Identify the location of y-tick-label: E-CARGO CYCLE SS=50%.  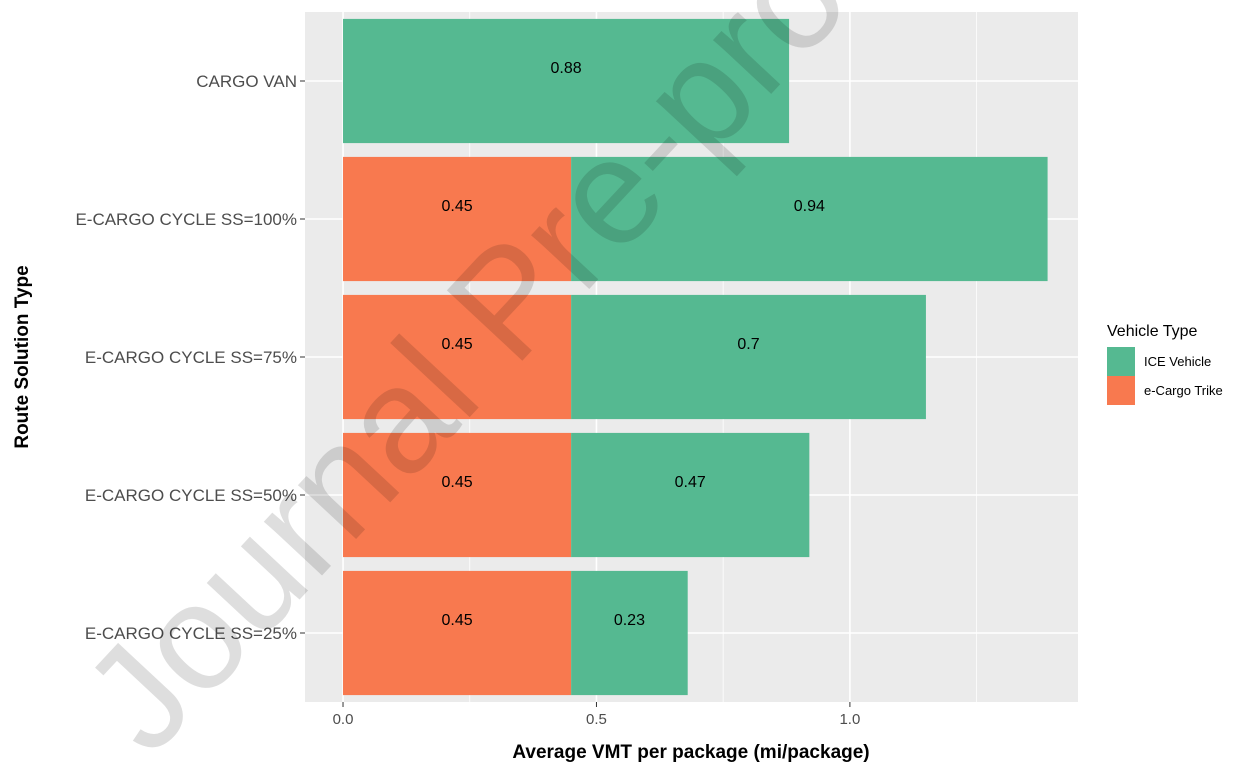
(191, 495).